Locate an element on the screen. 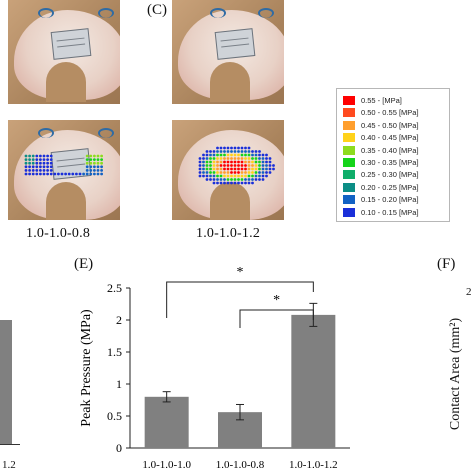  left-partial-tick-label: 1.2 is located at coordinates (9, 465).